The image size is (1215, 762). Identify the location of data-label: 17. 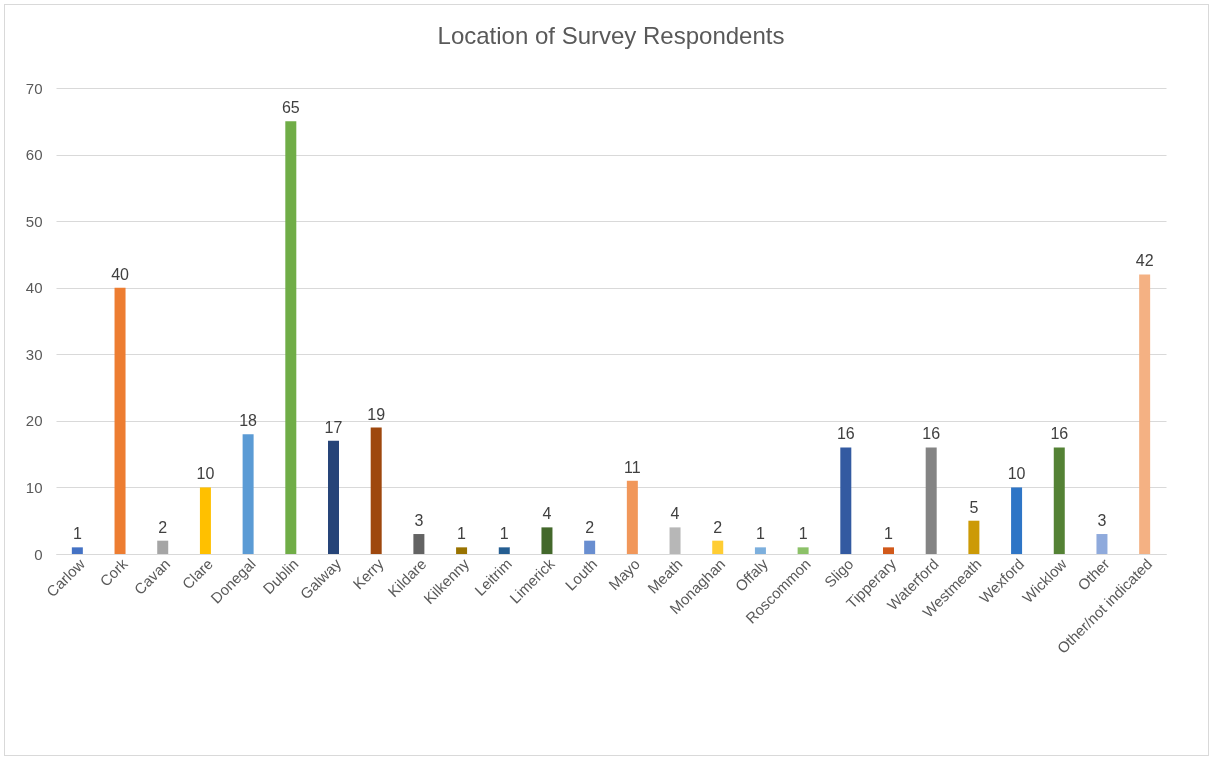
(333, 427).